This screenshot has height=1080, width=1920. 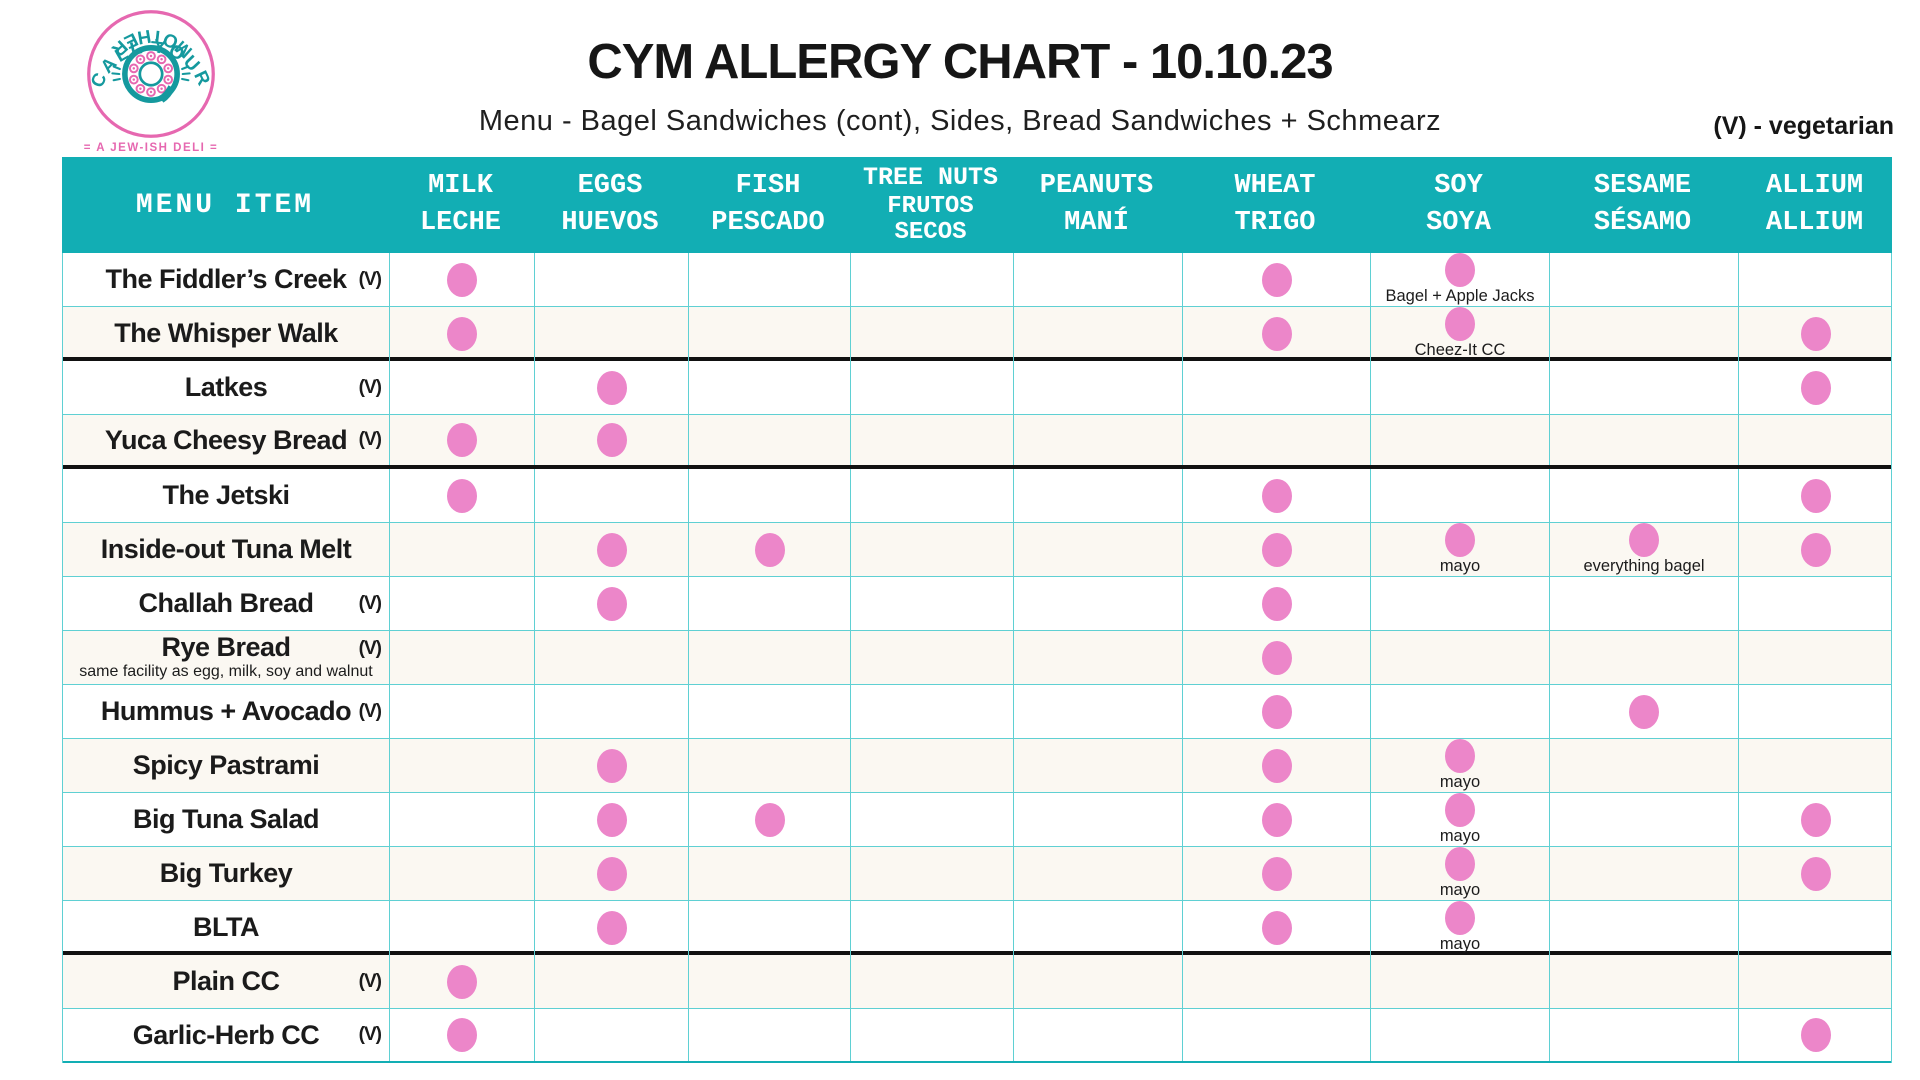 I want to click on logo-dial-dots, so click(x=151, y=74).